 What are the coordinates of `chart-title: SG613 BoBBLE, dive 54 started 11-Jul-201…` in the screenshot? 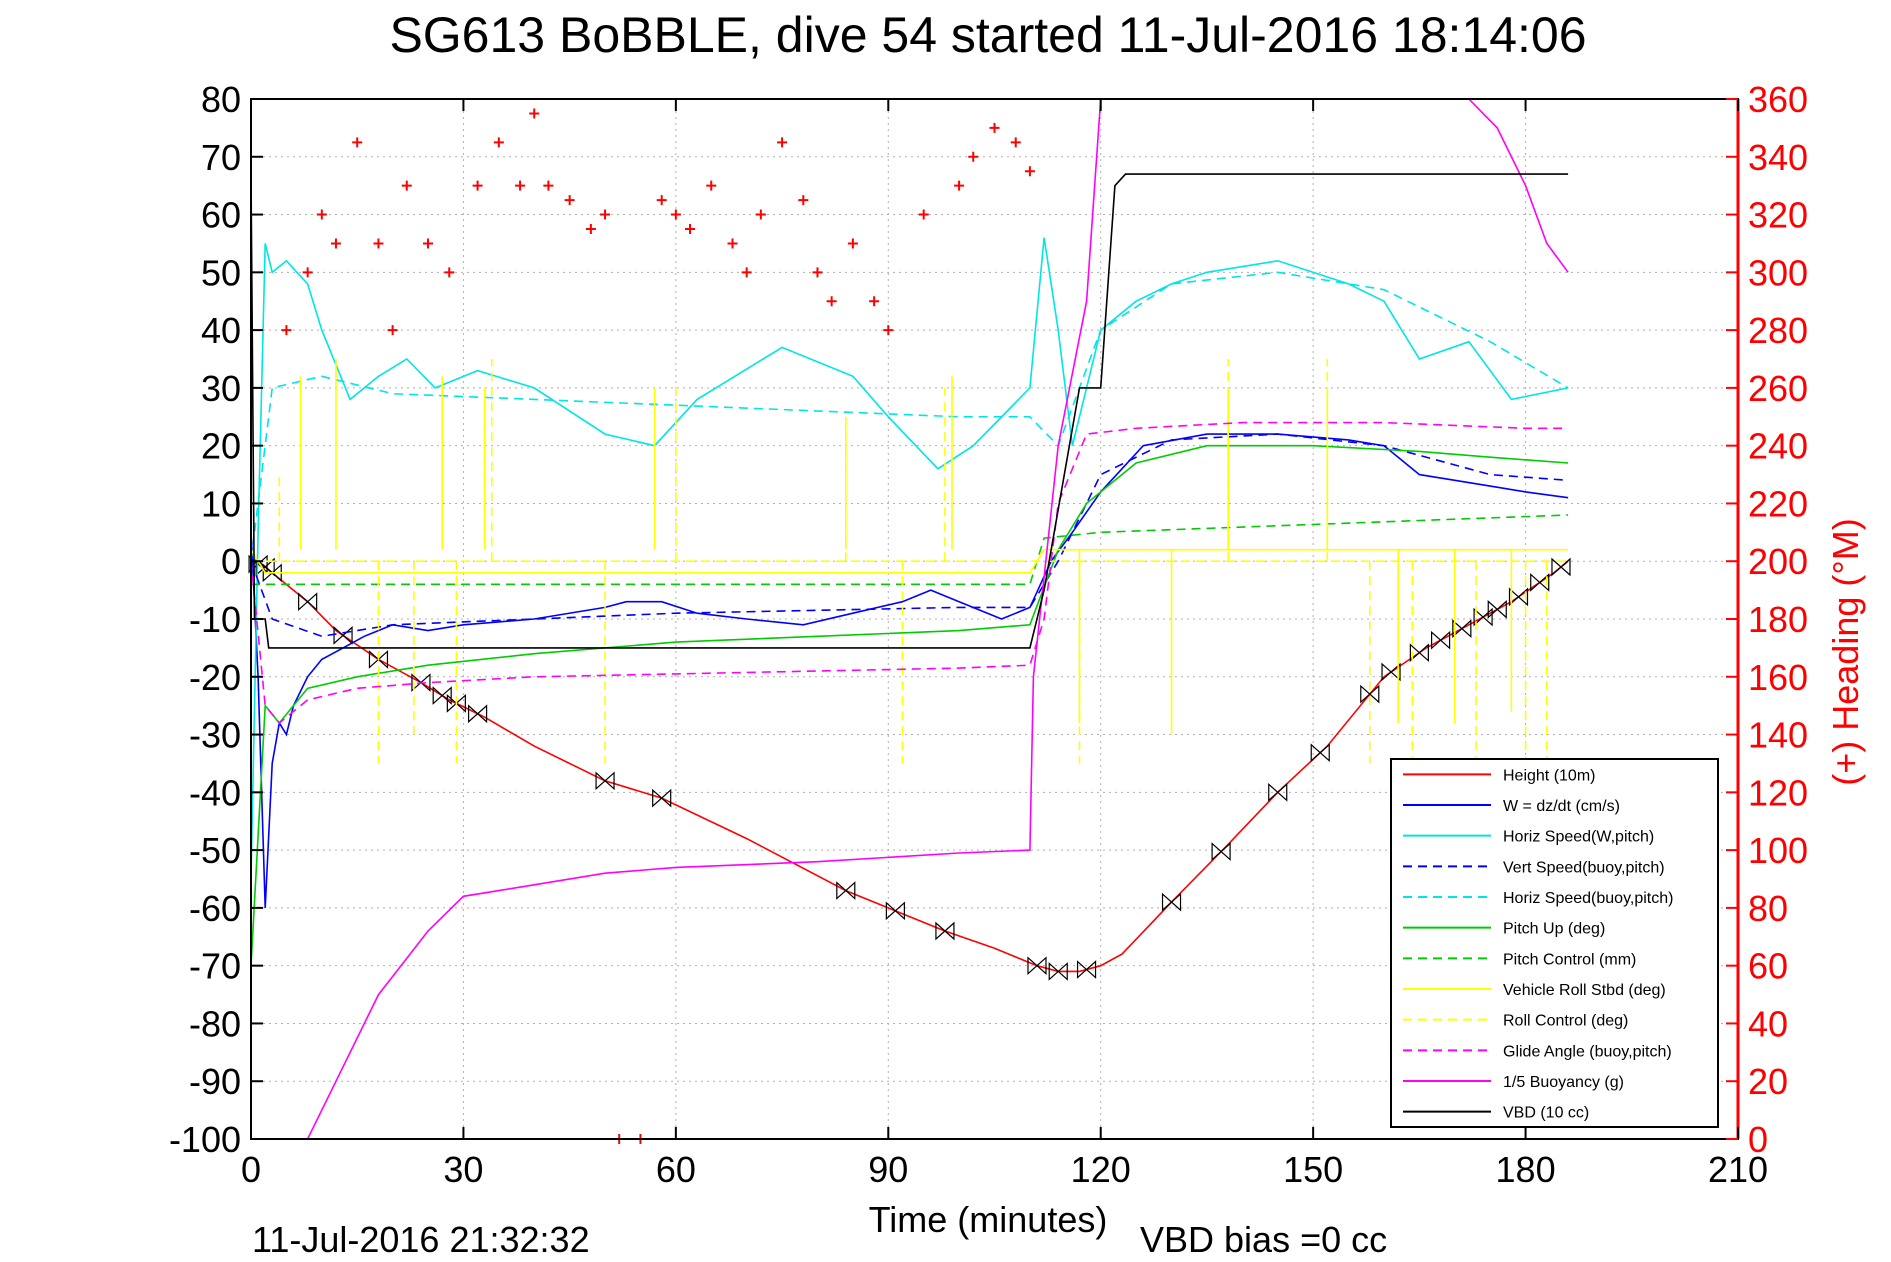 It's located at (987, 35).